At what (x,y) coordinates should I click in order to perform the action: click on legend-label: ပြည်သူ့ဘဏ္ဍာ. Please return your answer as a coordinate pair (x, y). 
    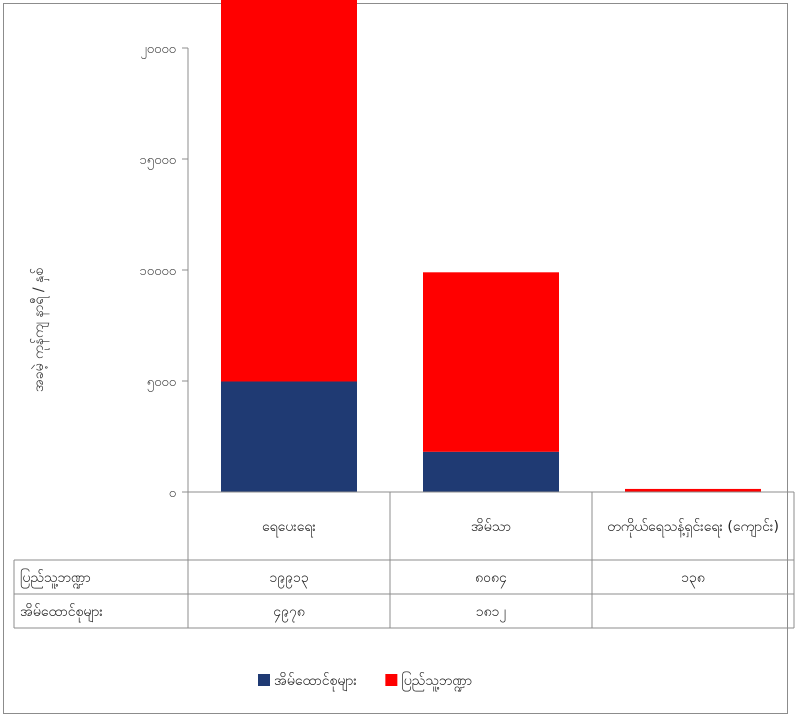
    Looking at the image, I should click on (436, 681).